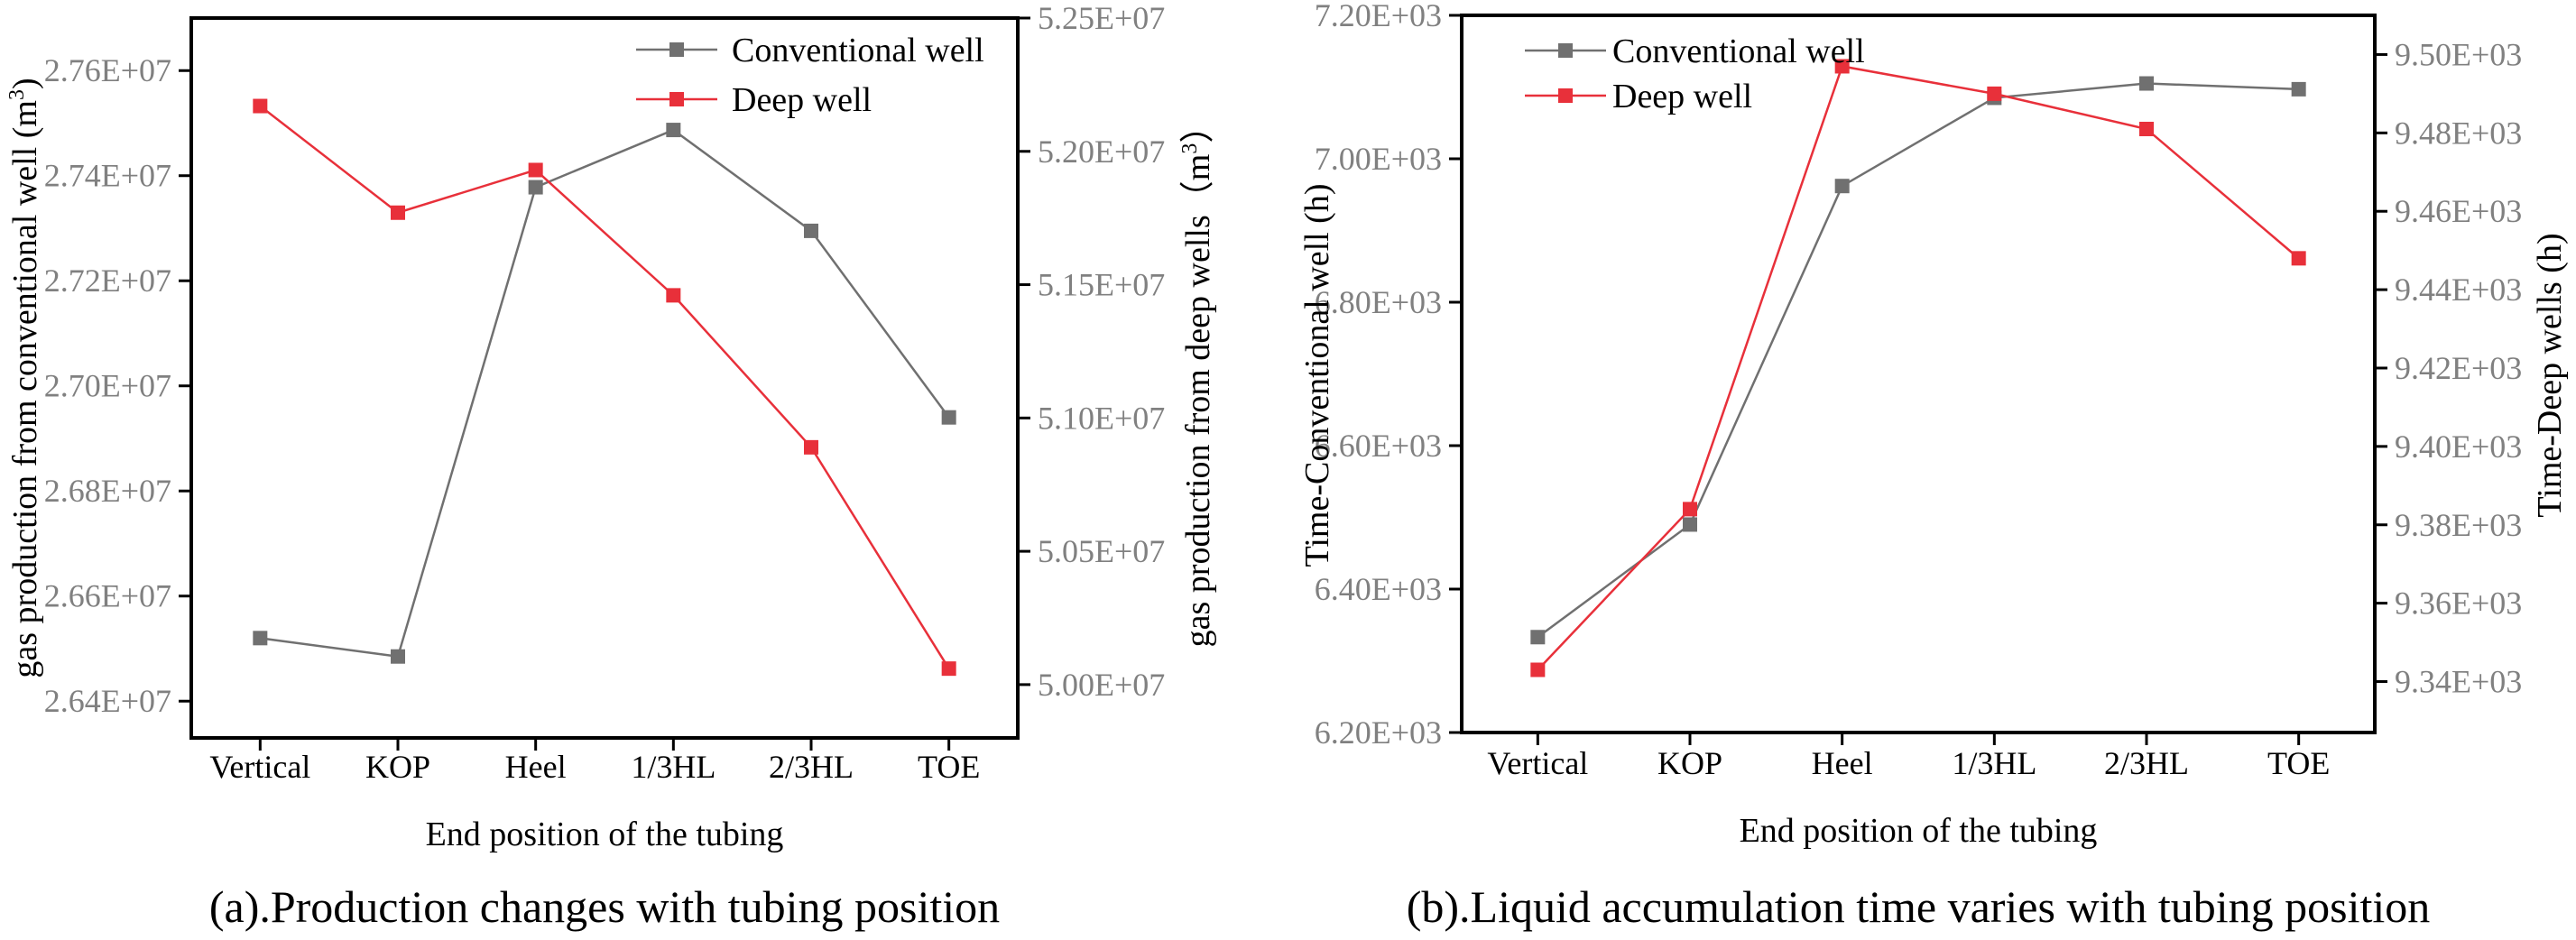 The height and width of the screenshot is (940, 2576). I want to click on chart-b-y-left-tick-label: 6.80E+03, so click(1378, 302).